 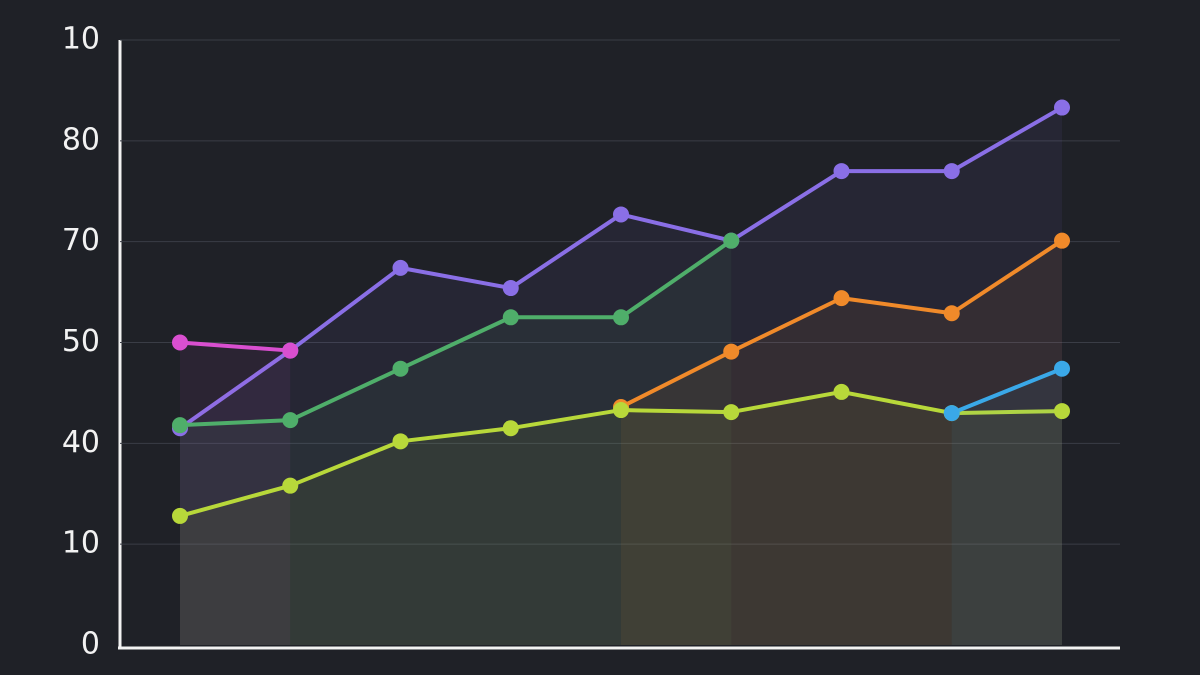 What do you see at coordinates (90, 644) in the screenshot?
I see `y-tick-label: 0` at bounding box center [90, 644].